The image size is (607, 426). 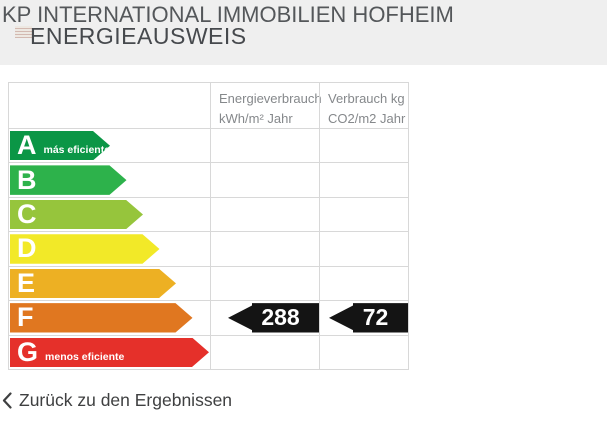 What do you see at coordinates (27, 179) in the screenshot?
I see `energy-class-letter: B` at bounding box center [27, 179].